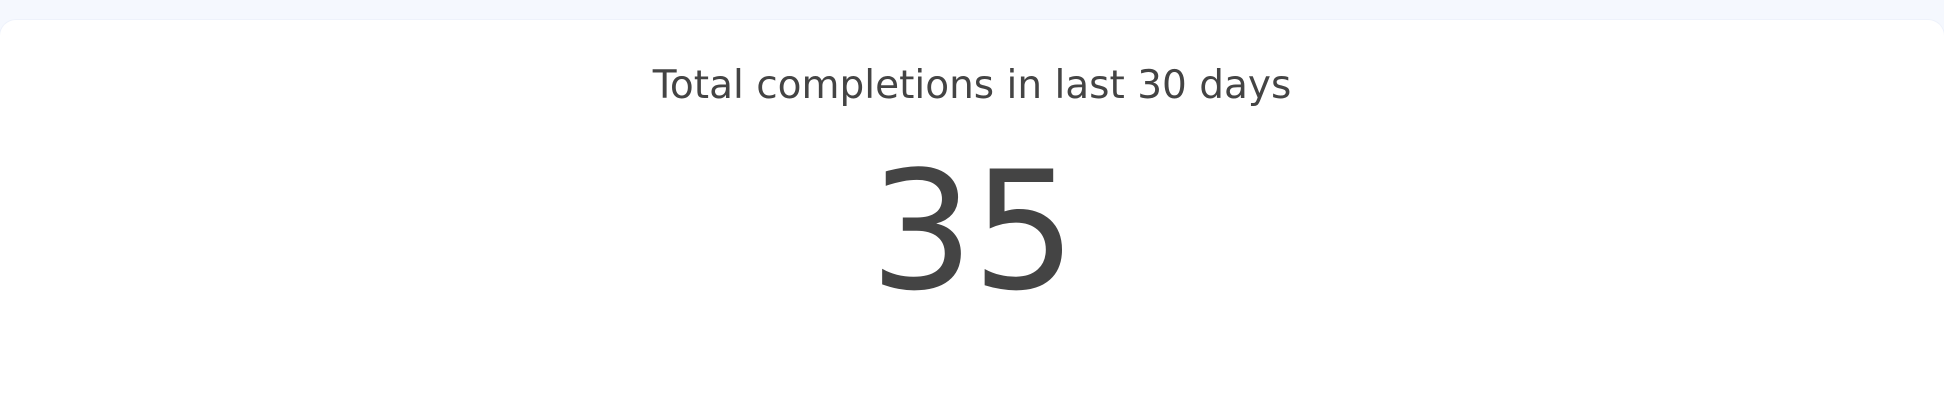 The width and height of the screenshot is (1944, 420). What do you see at coordinates (973, 231) in the screenshot?
I see `metric-value: 35` at bounding box center [973, 231].